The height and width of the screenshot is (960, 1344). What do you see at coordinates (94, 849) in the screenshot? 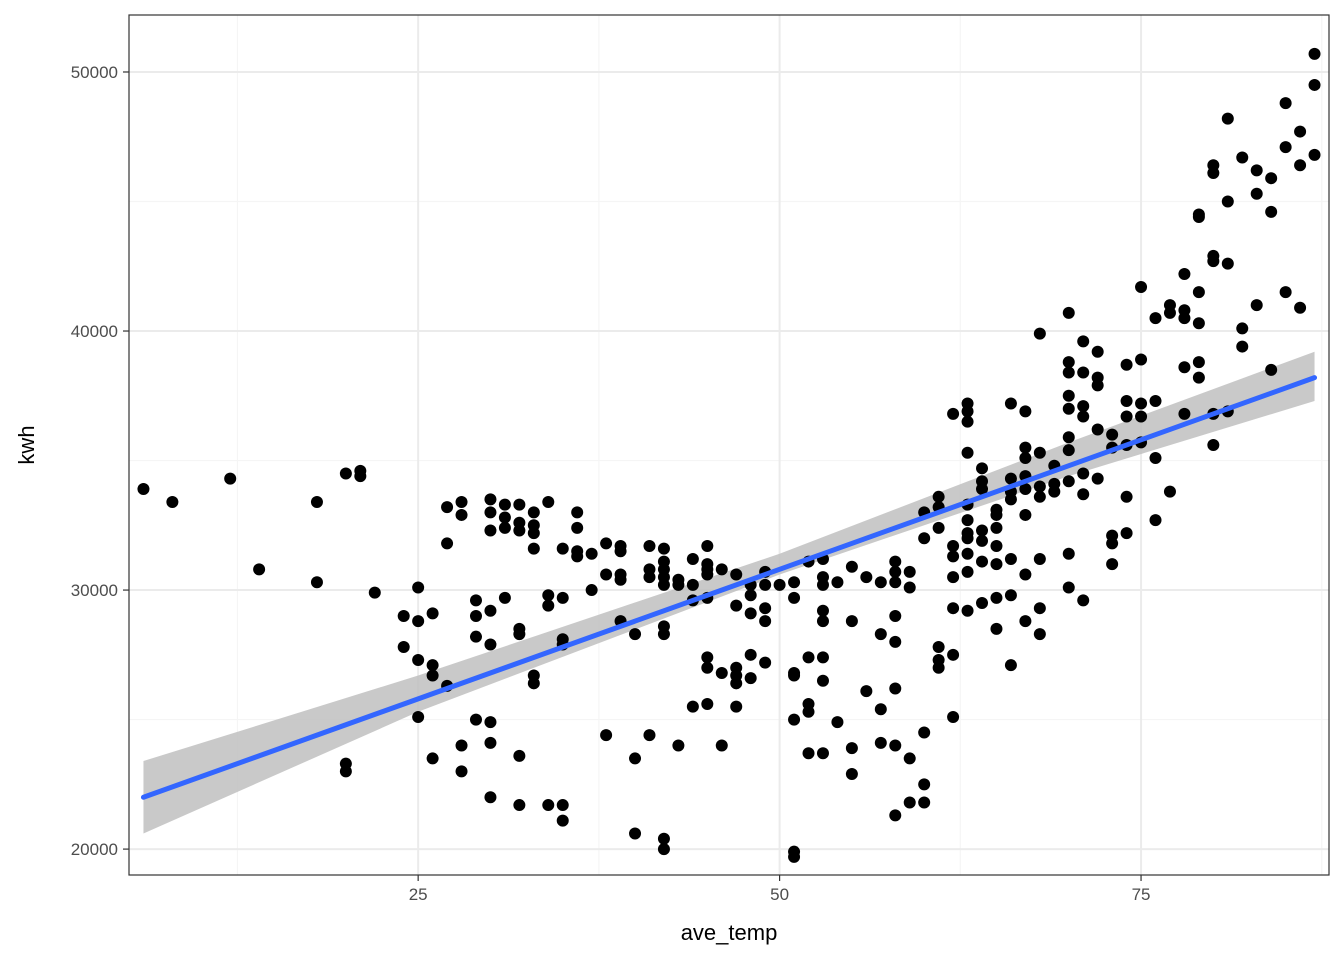
I see `y-tick-label: 20000` at bounding box center [94, 849].